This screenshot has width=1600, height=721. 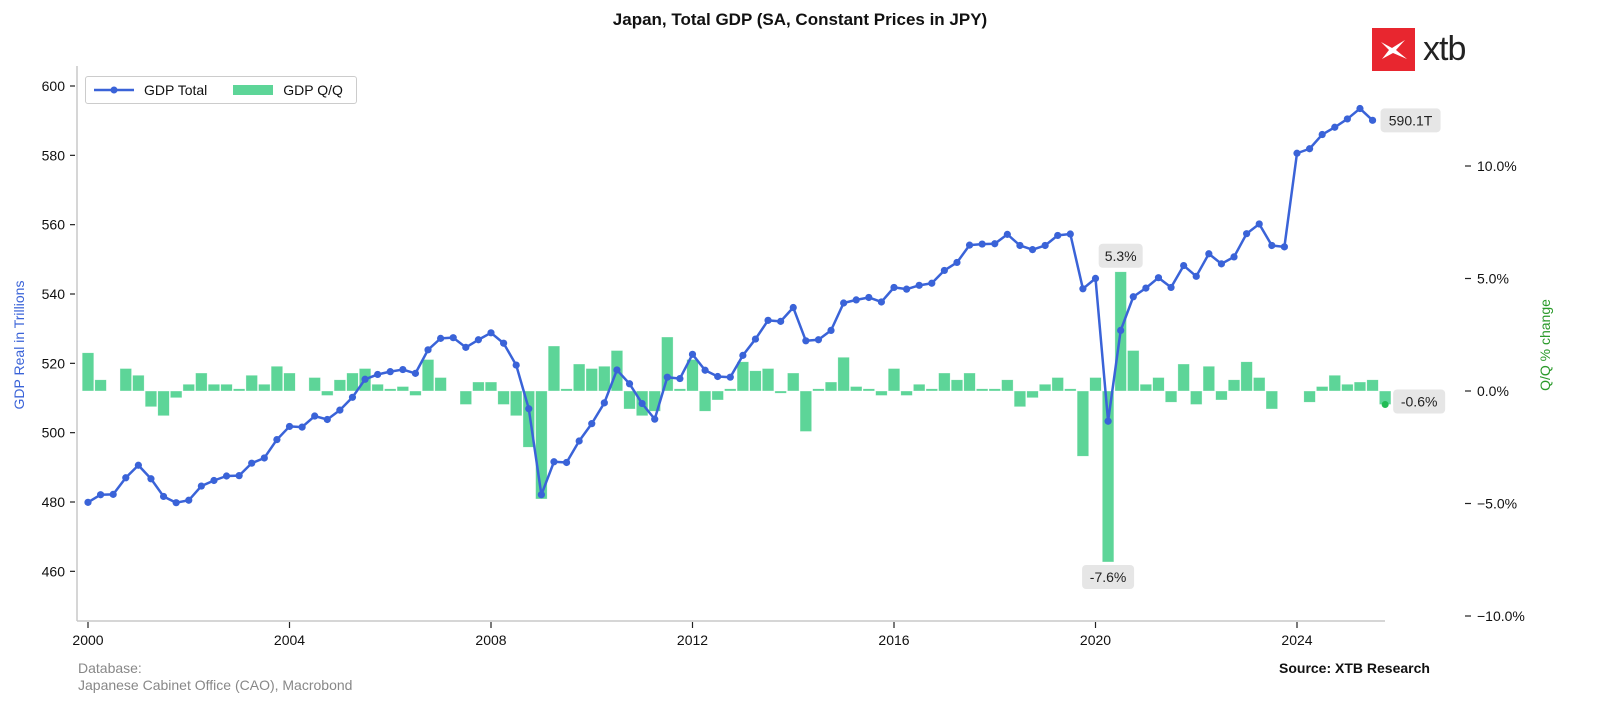 I want to click on source-note: Source: XTB Research, so click(x=1354, y=668).